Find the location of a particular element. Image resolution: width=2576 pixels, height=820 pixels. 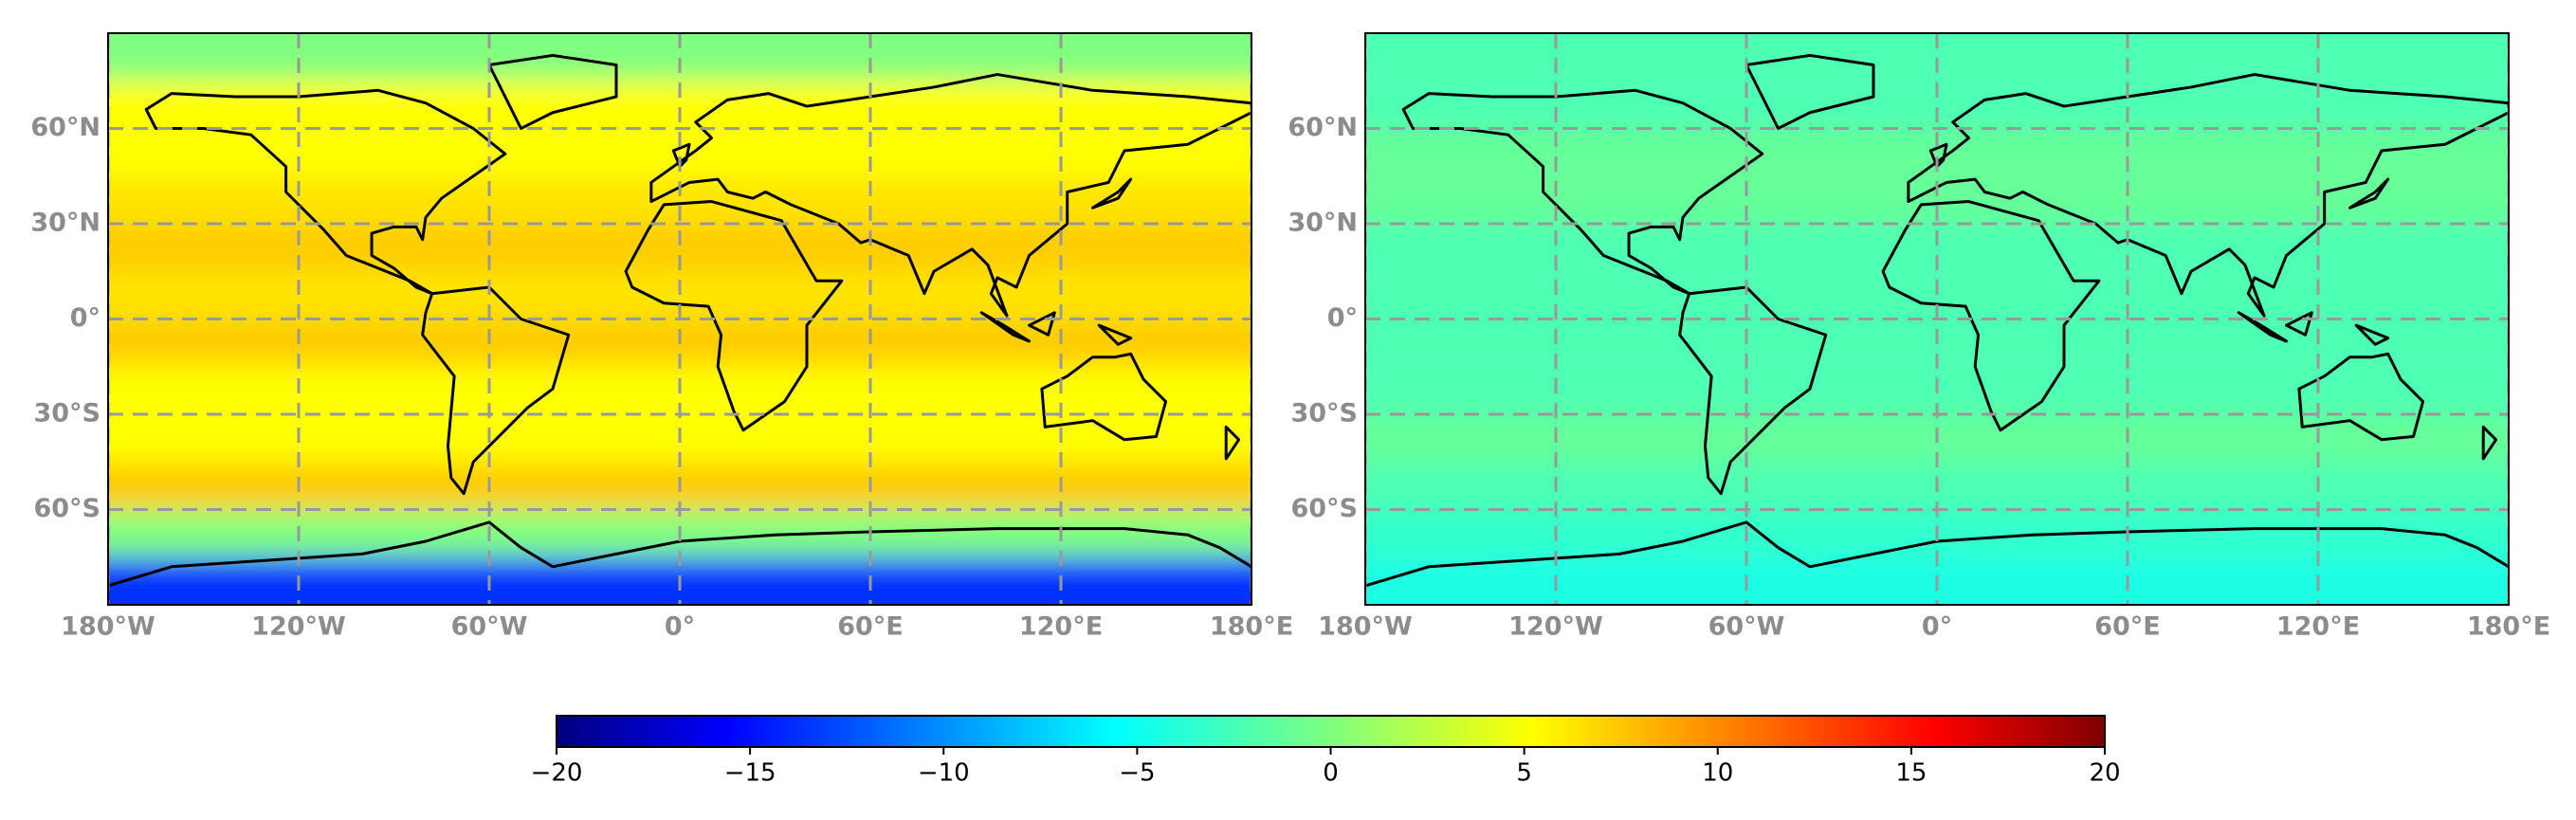

colorbar-tick-label: 10 is located at coordinates (1717, 773).